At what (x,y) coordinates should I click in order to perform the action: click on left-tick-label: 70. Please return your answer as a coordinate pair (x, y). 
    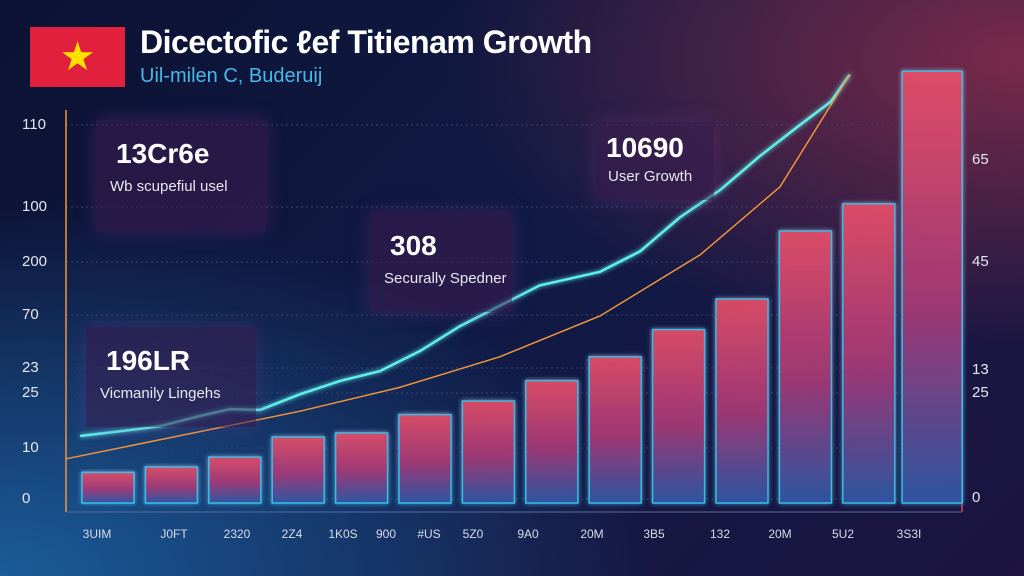
    Looking at the image, I should click on (30, 314).